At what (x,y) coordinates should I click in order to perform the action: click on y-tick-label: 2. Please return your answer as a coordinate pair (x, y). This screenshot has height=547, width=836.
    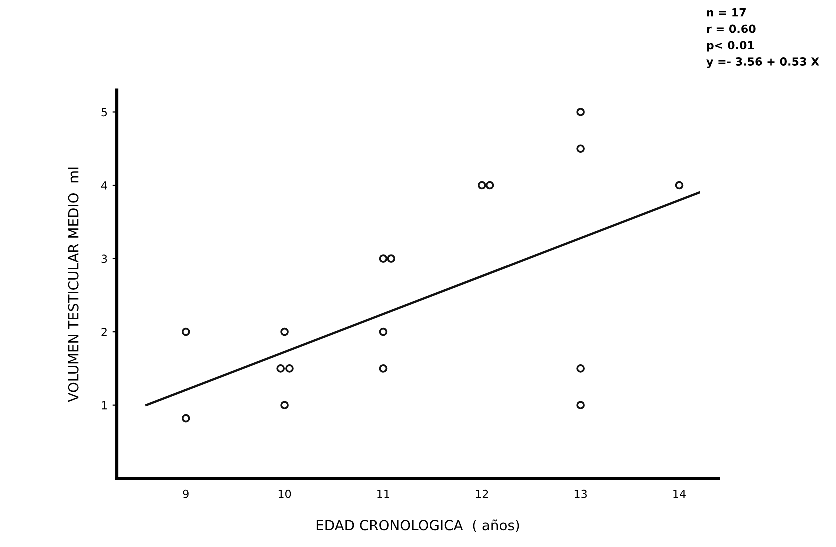
    Looking at the image, I should click on (104, 332).